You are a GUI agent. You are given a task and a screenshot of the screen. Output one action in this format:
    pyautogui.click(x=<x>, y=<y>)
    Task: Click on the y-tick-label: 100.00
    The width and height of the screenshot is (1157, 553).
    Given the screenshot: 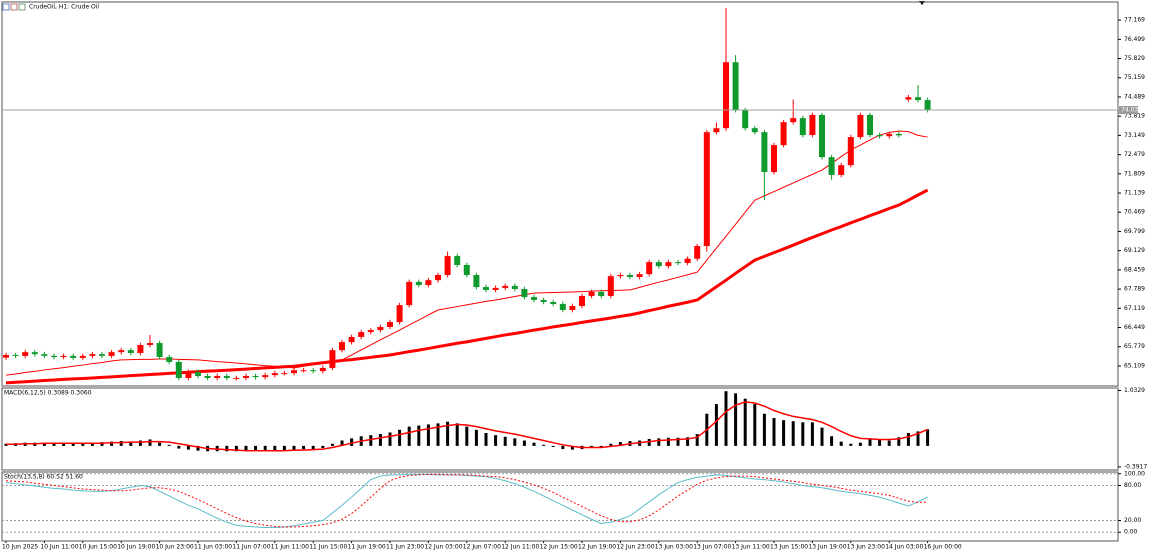 What is the action you would take?
    pyautogui.click(x=1134, y=473)
    